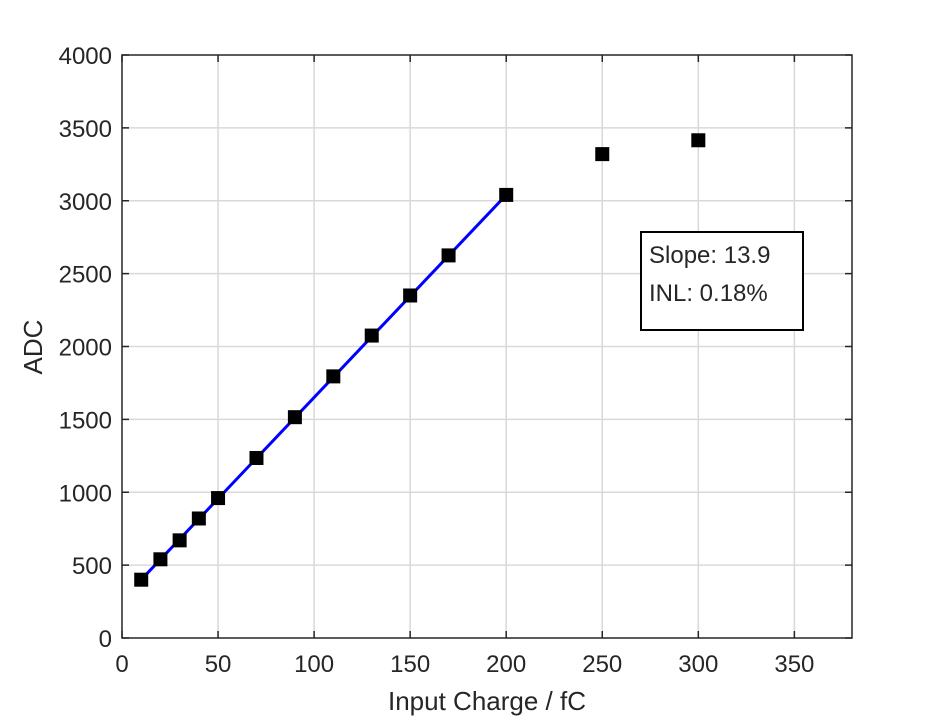  I want to click on x-tick-label: 100, so click(314, 664).